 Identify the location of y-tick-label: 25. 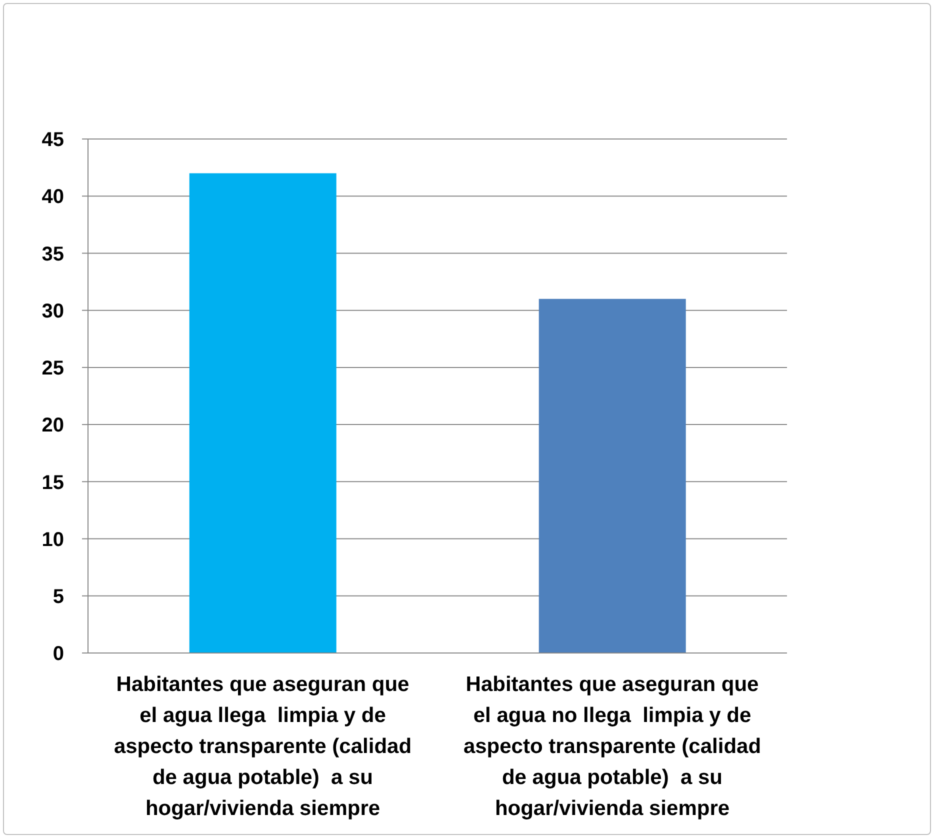
(53, 369).